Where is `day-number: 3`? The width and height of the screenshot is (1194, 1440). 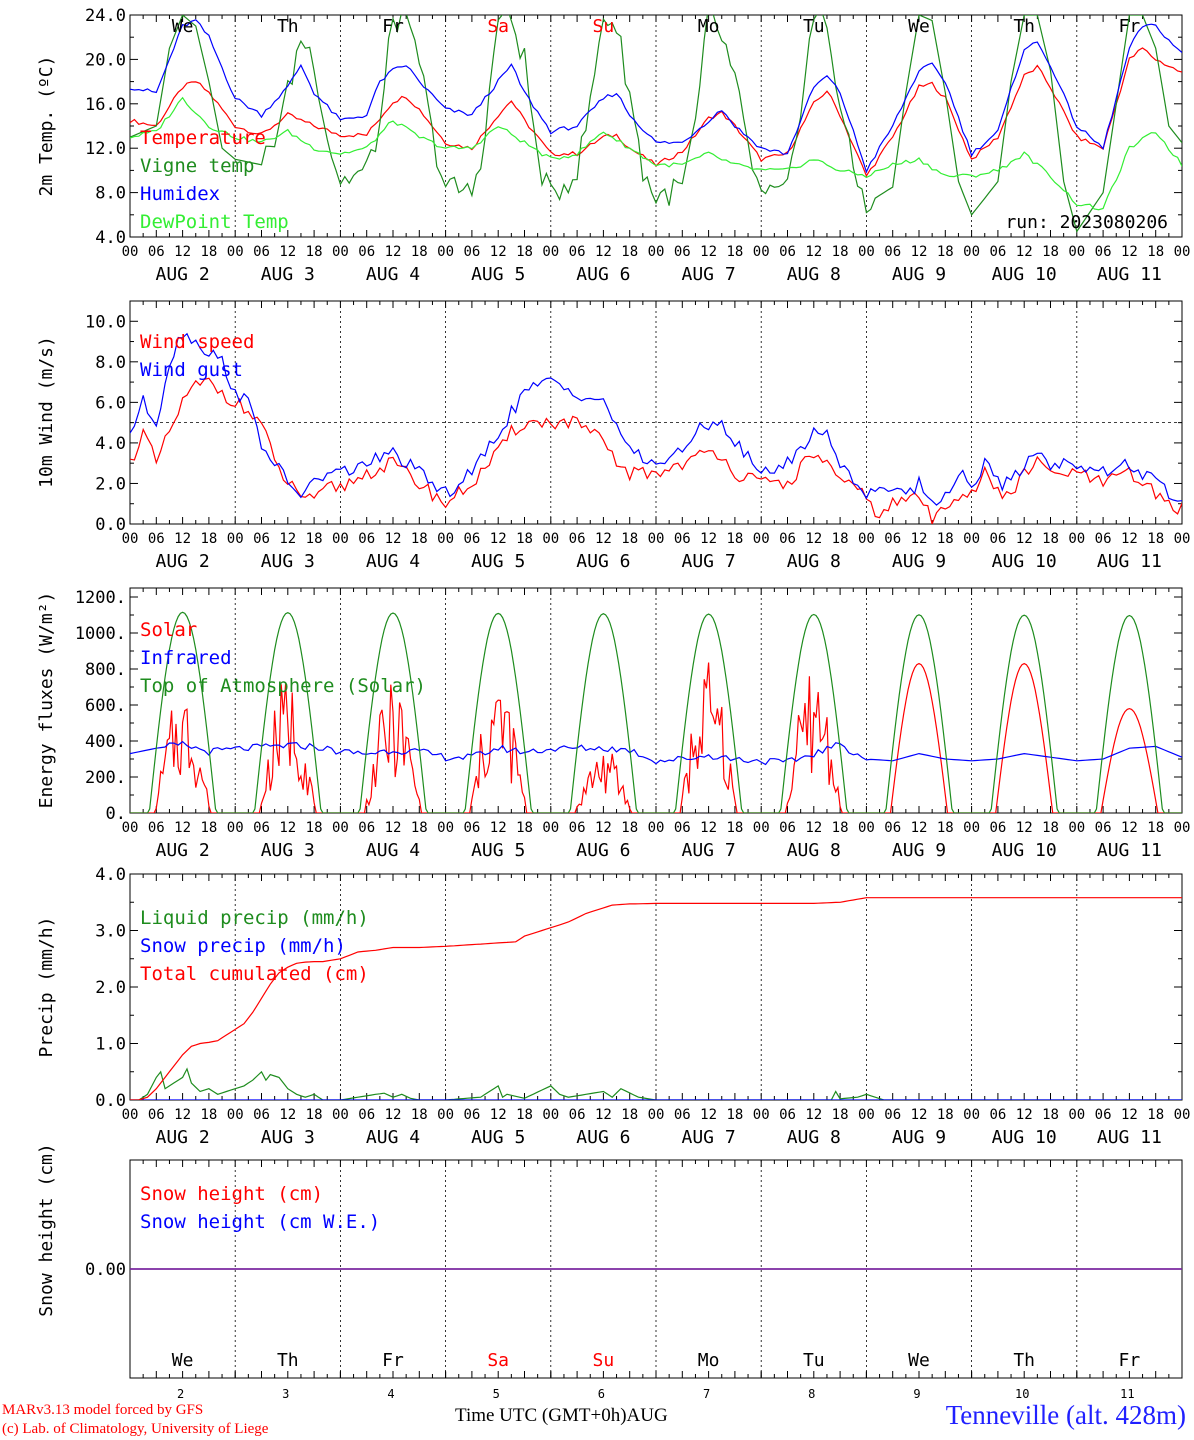 day-number: 3 is located at coordinates (285, 1394).